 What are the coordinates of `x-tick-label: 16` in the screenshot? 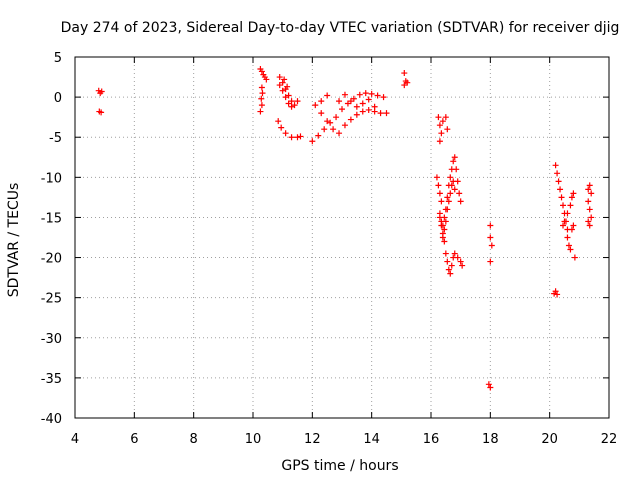 It's located at (431, 439).